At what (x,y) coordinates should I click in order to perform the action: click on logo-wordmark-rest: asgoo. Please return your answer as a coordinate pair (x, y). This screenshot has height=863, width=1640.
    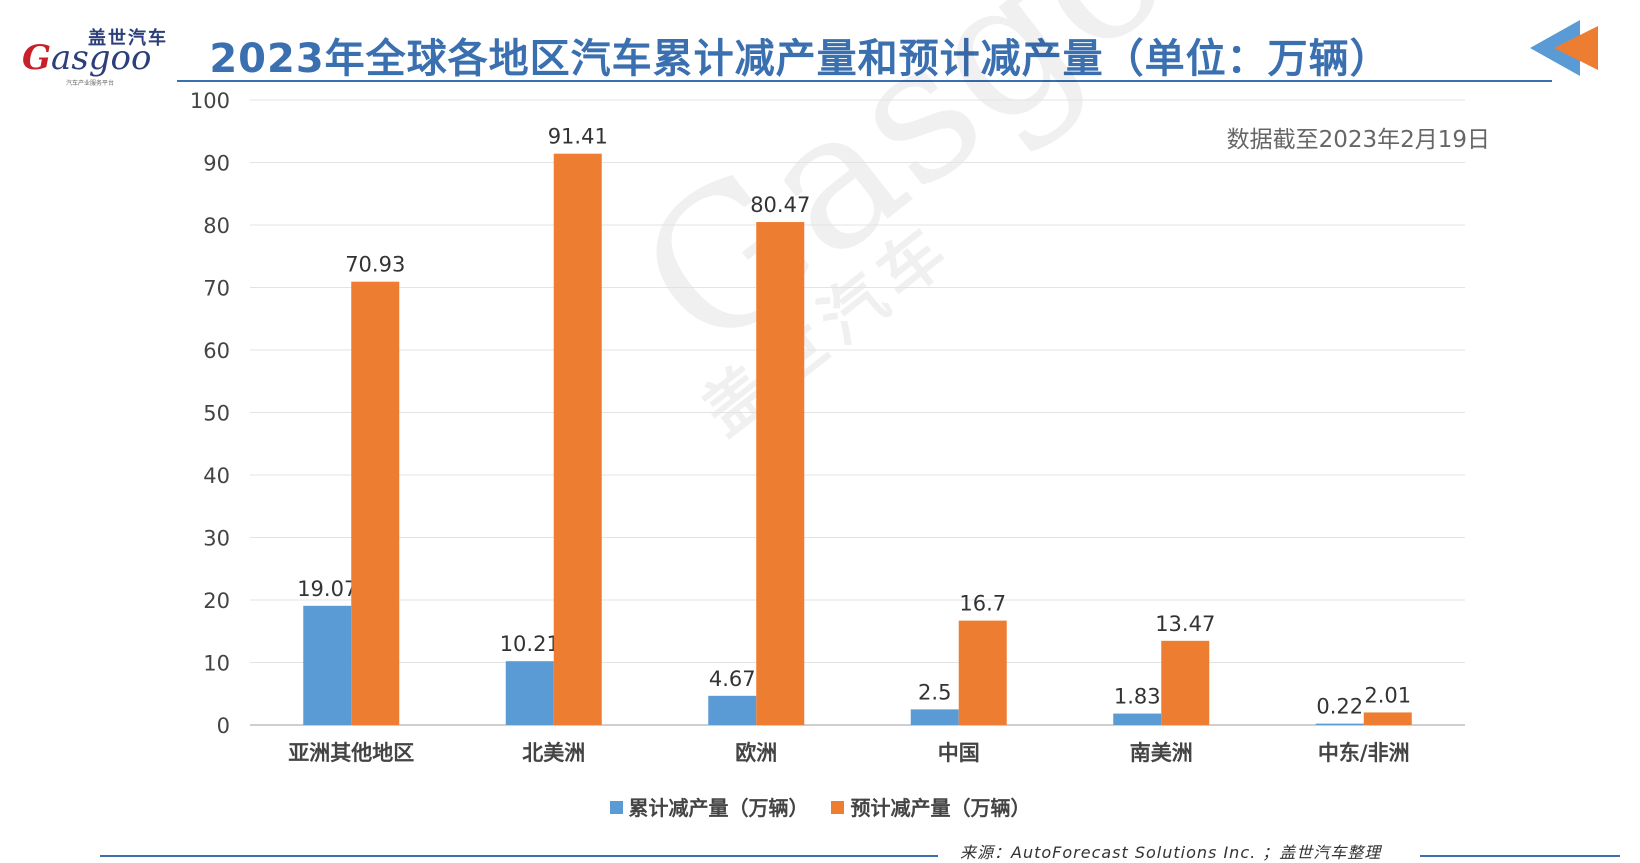
    Looking at the image, I should click on (101, 58).